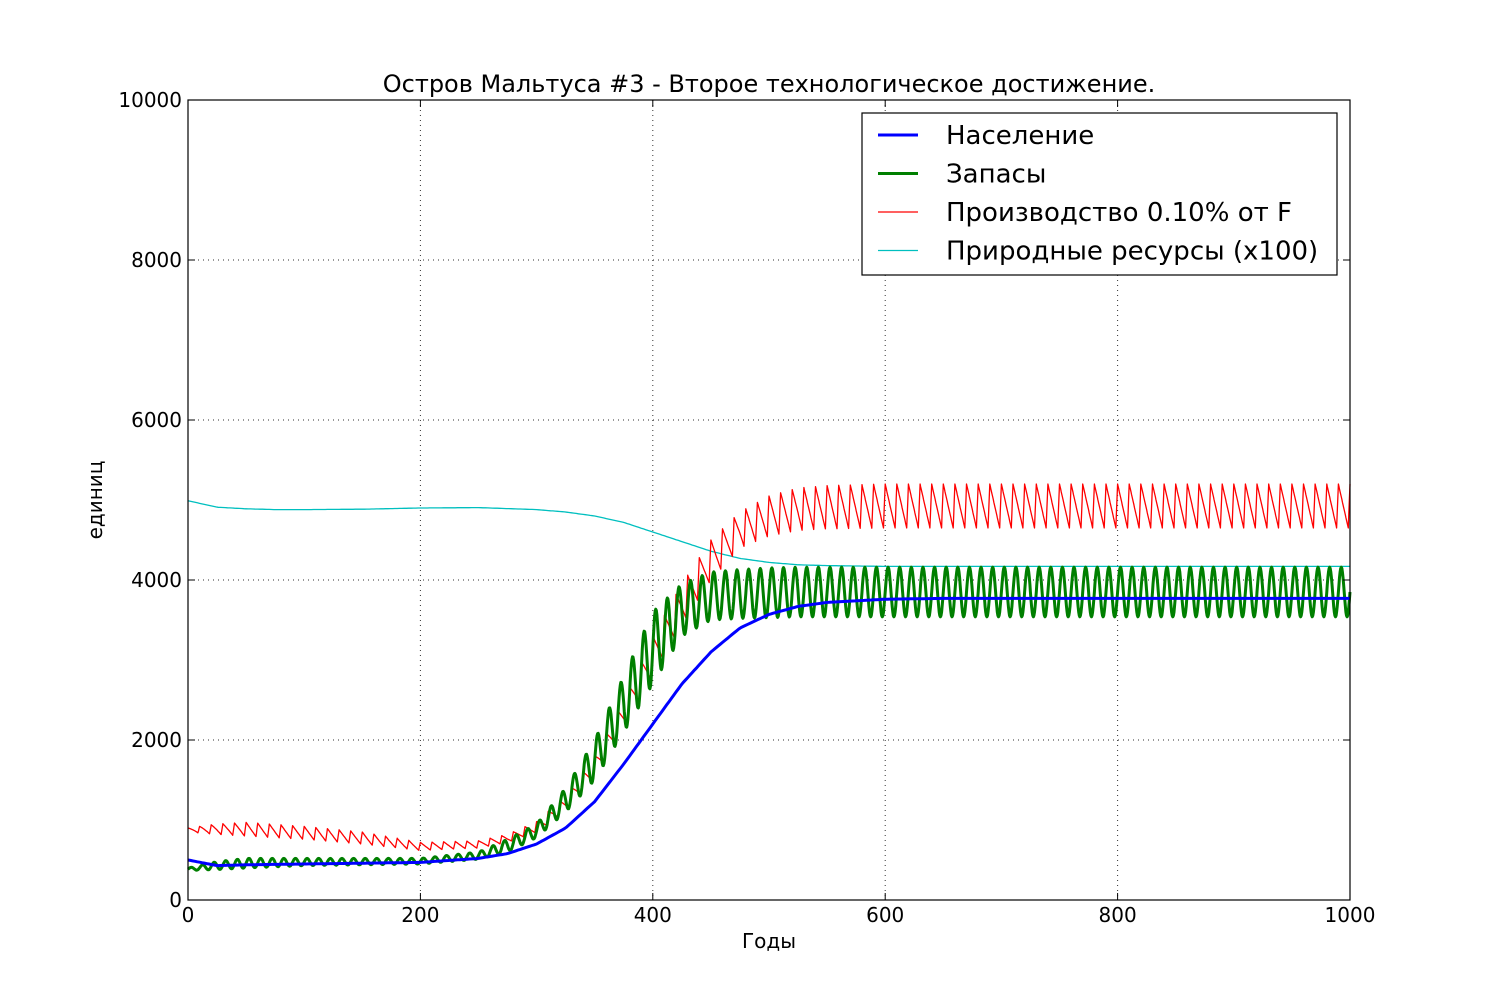  Describe the element at coordinates (420, 915) in the screenshot. I see `x-tick-label: 200` at that location.